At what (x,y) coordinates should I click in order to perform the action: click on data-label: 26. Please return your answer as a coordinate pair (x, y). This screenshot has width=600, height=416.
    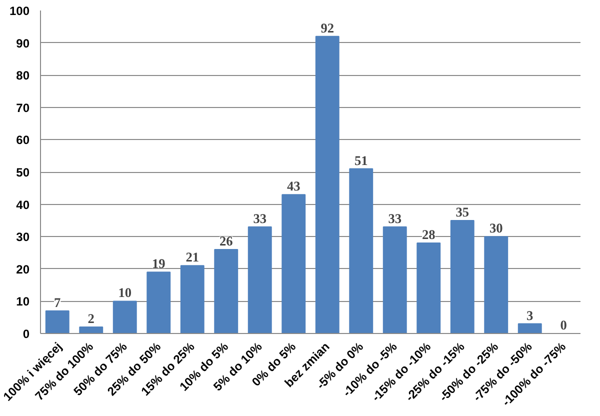
    Looking at the image, I should click on (226, 241).